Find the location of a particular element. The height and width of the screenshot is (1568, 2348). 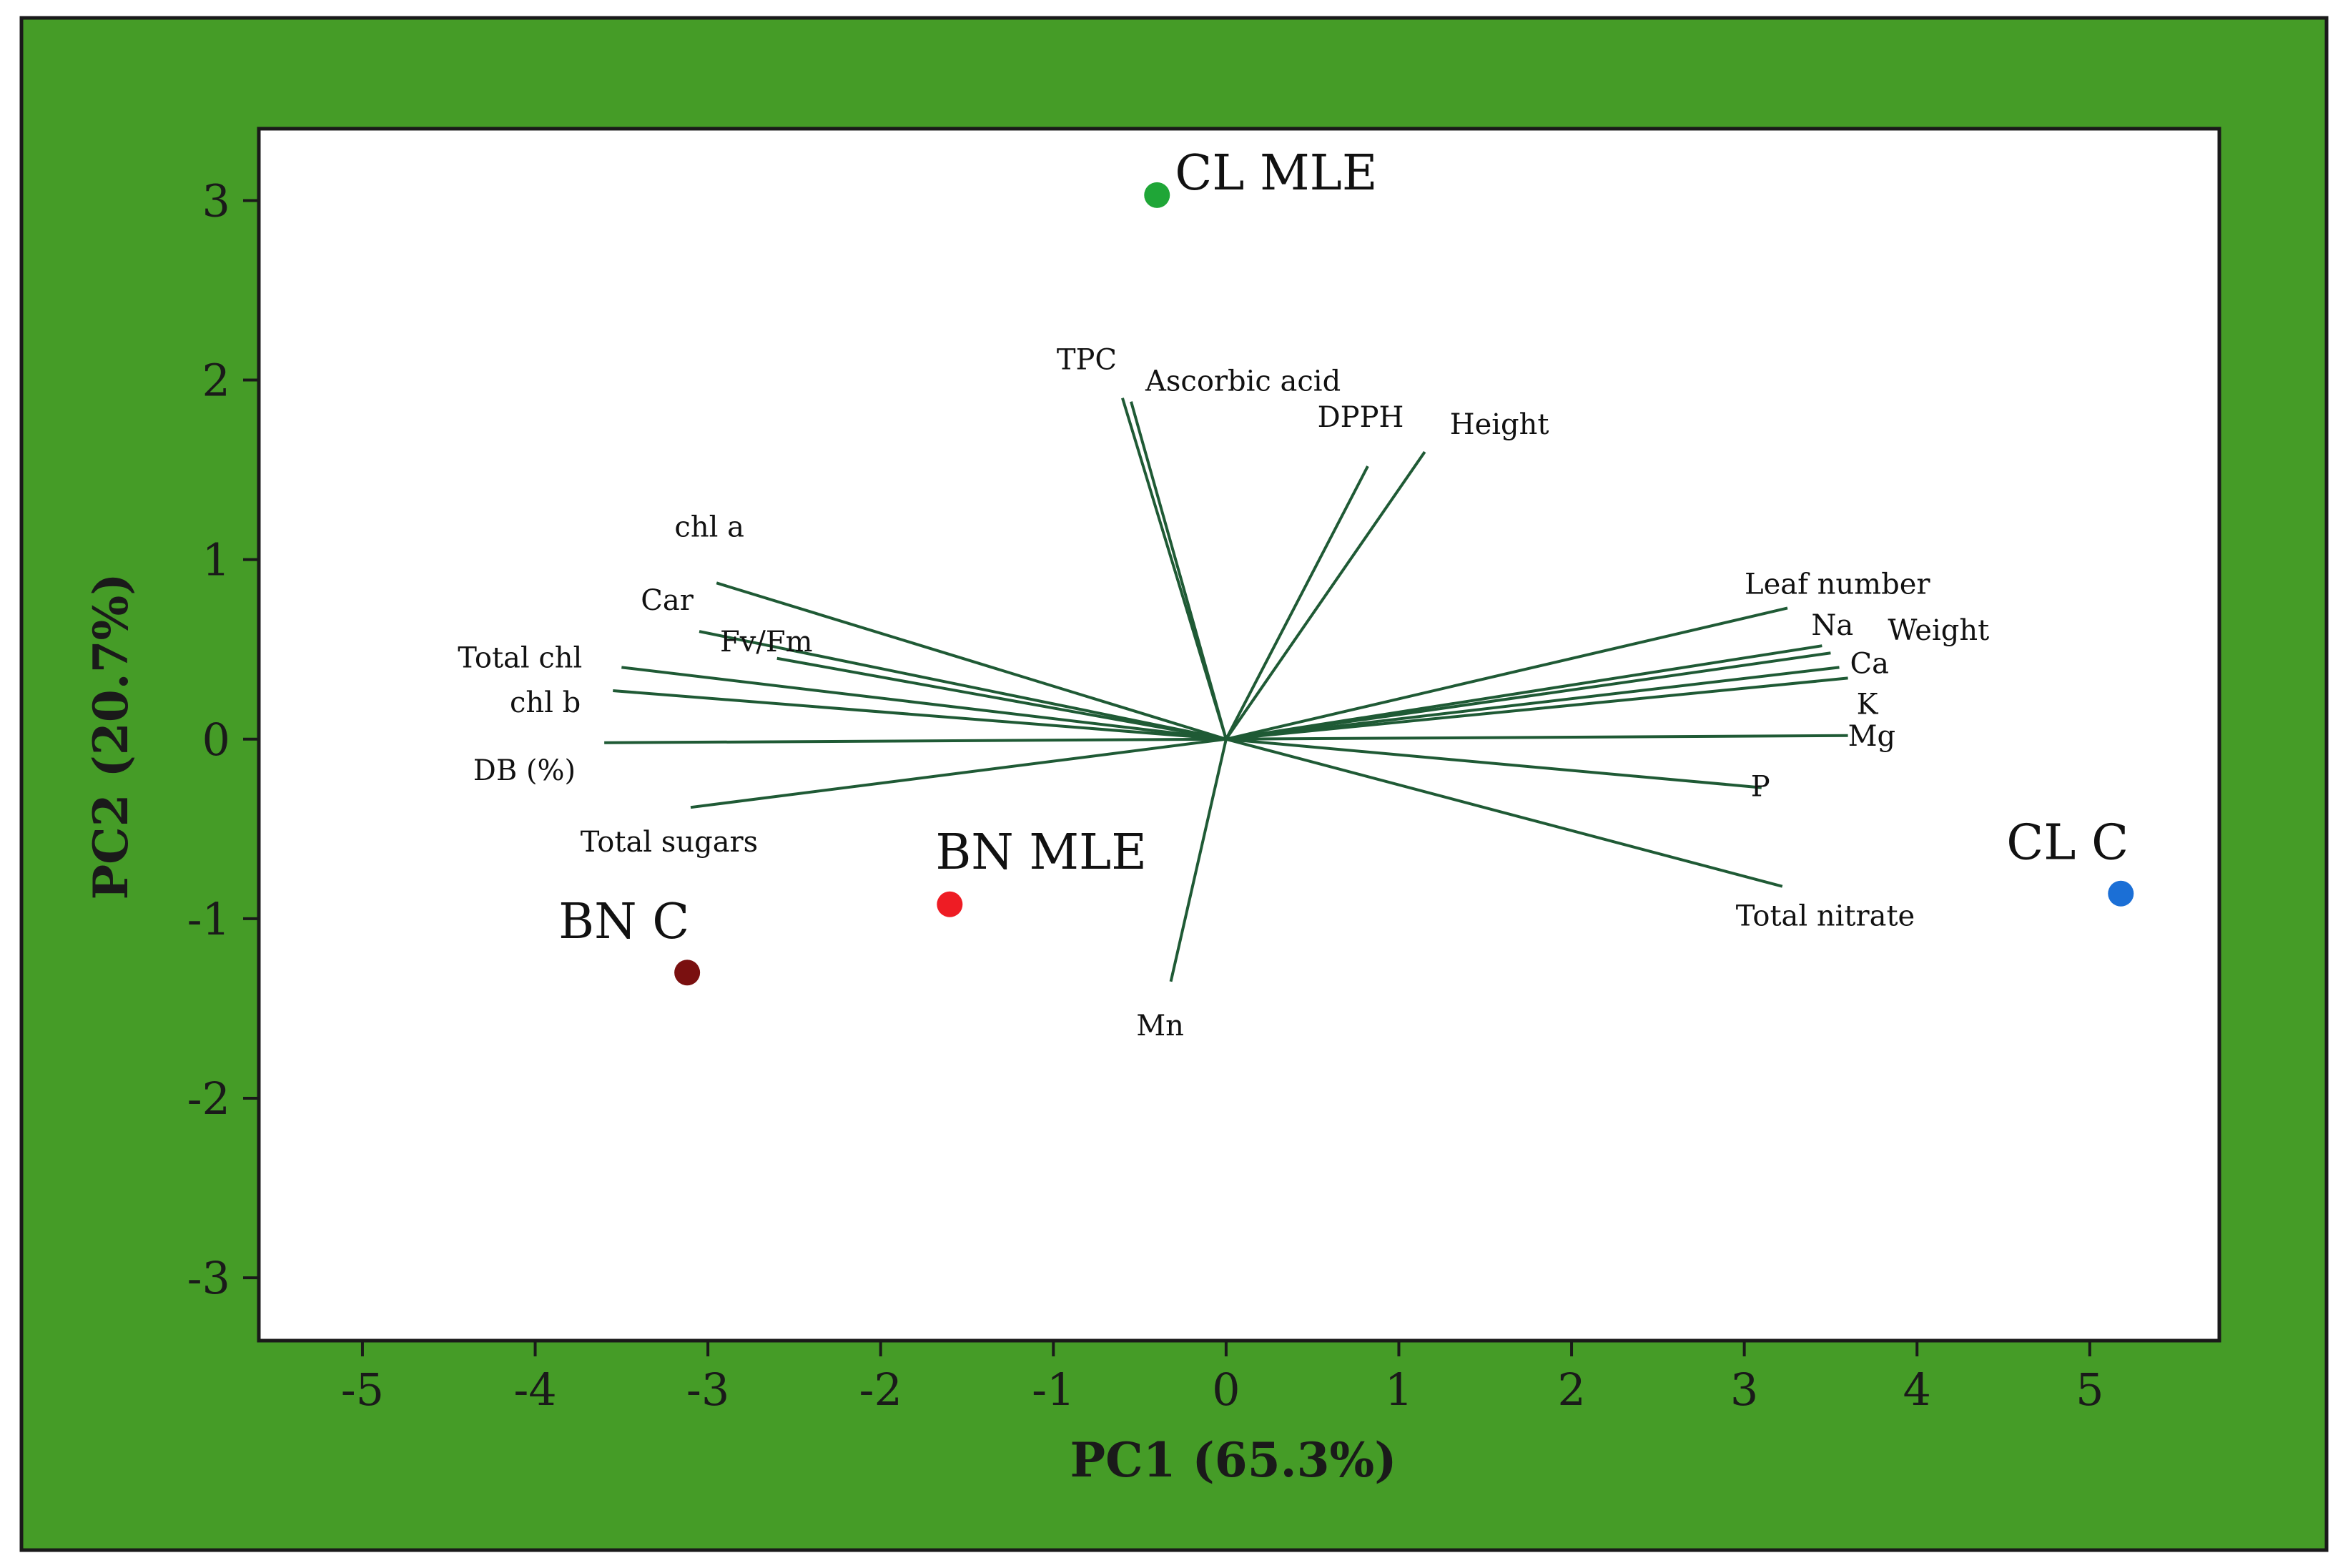

loading-line-db is located at coordinates (915, 740).